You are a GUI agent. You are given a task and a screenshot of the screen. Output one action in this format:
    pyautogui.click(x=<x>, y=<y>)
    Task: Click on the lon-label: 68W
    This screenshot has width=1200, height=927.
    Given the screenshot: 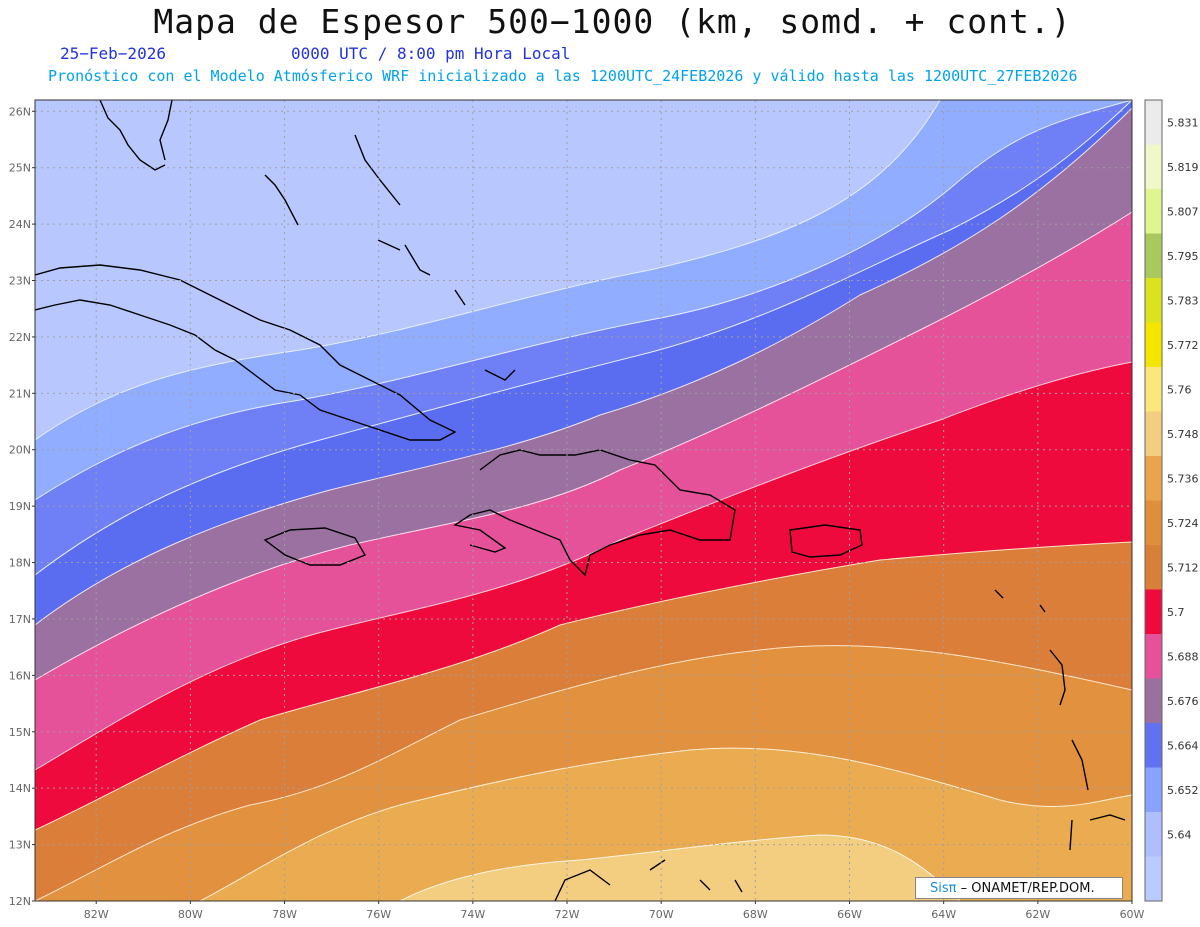 What is the action you would take?
    pyautogui.click(x=755, y=914)
    